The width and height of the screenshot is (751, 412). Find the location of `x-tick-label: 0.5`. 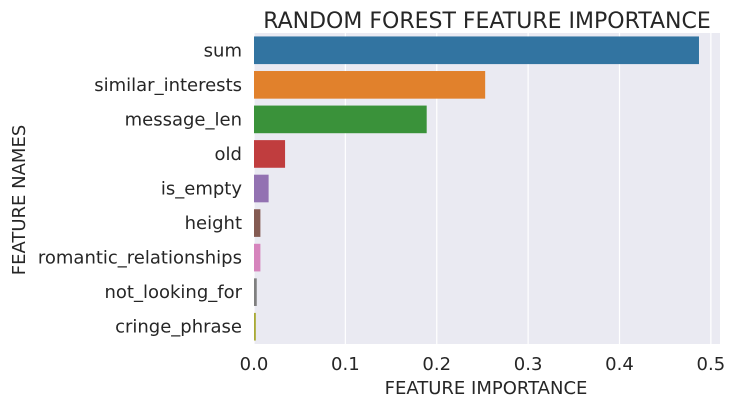

x-tick-label: 0.5 is located at coordinates (711, 364).